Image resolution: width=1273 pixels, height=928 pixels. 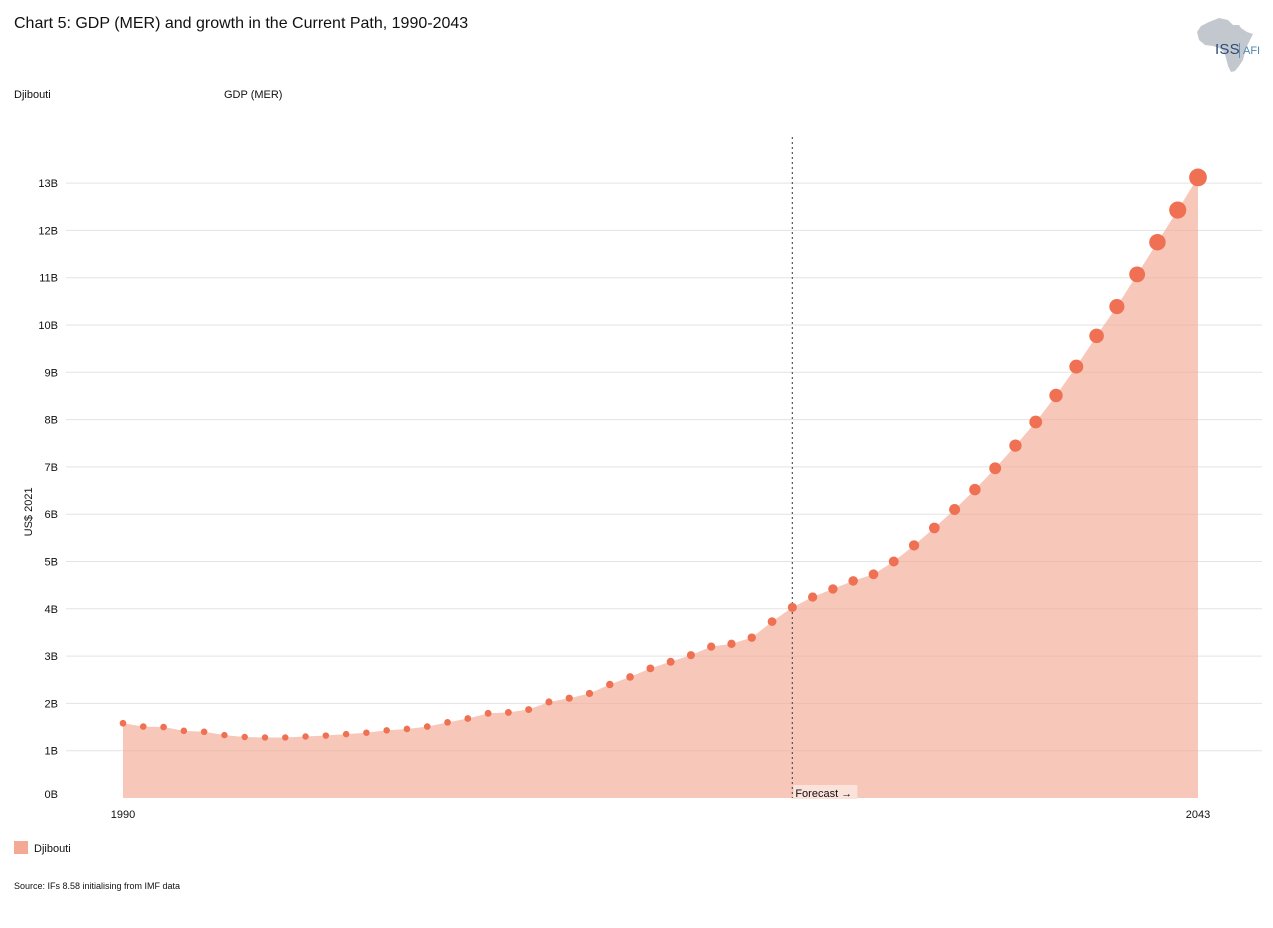 What do you see at coordinates (51, 610) in the screenshot?
I see `y-tick-label: 4B` at bounding box center [51, 610].